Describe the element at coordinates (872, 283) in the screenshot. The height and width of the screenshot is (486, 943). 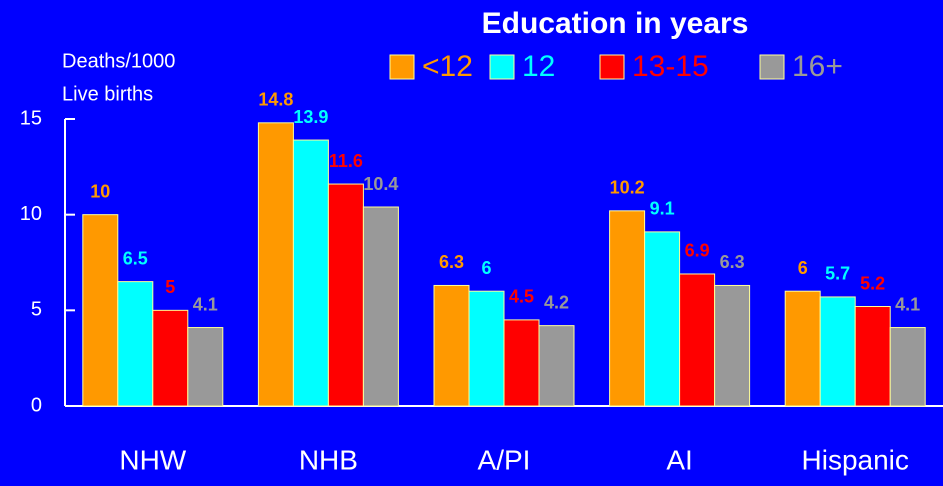
I see `data-label: 5.2` at that location.